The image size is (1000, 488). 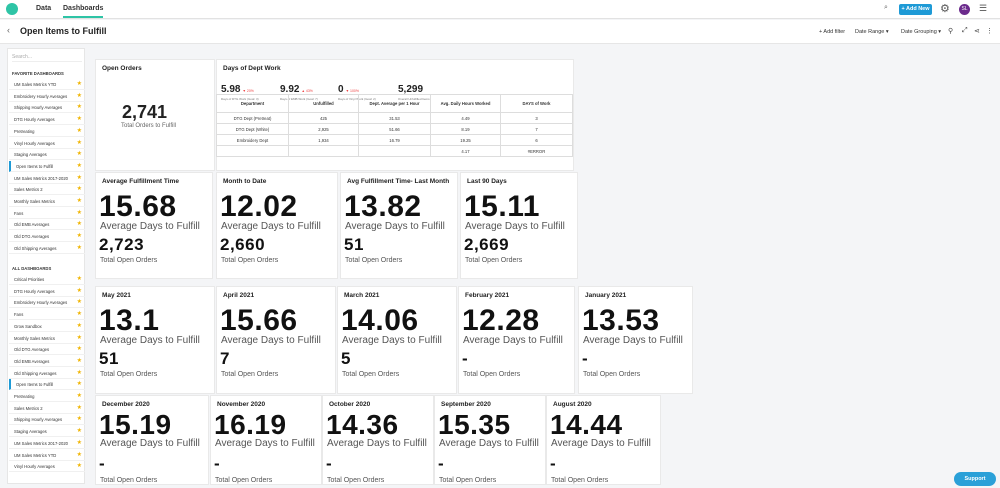 I want to click on support-button: Support, so click(x=975, y=479).